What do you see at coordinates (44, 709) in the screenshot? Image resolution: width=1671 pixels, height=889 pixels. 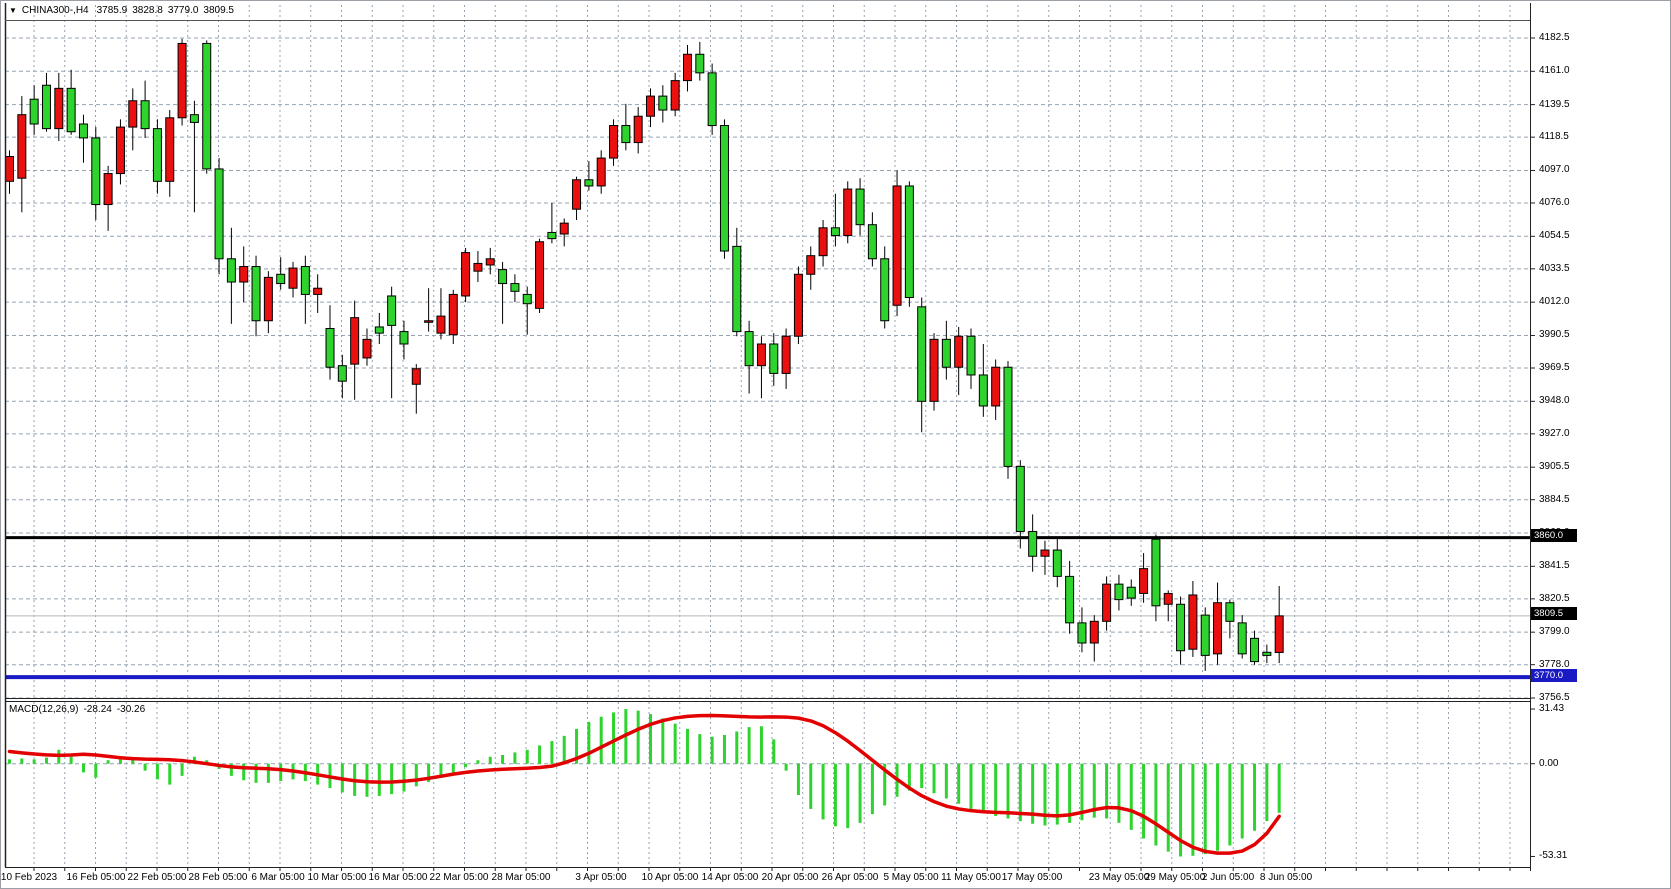 I see `macd-name: MACD(12,26,9)` at bounding box center [44, 709].